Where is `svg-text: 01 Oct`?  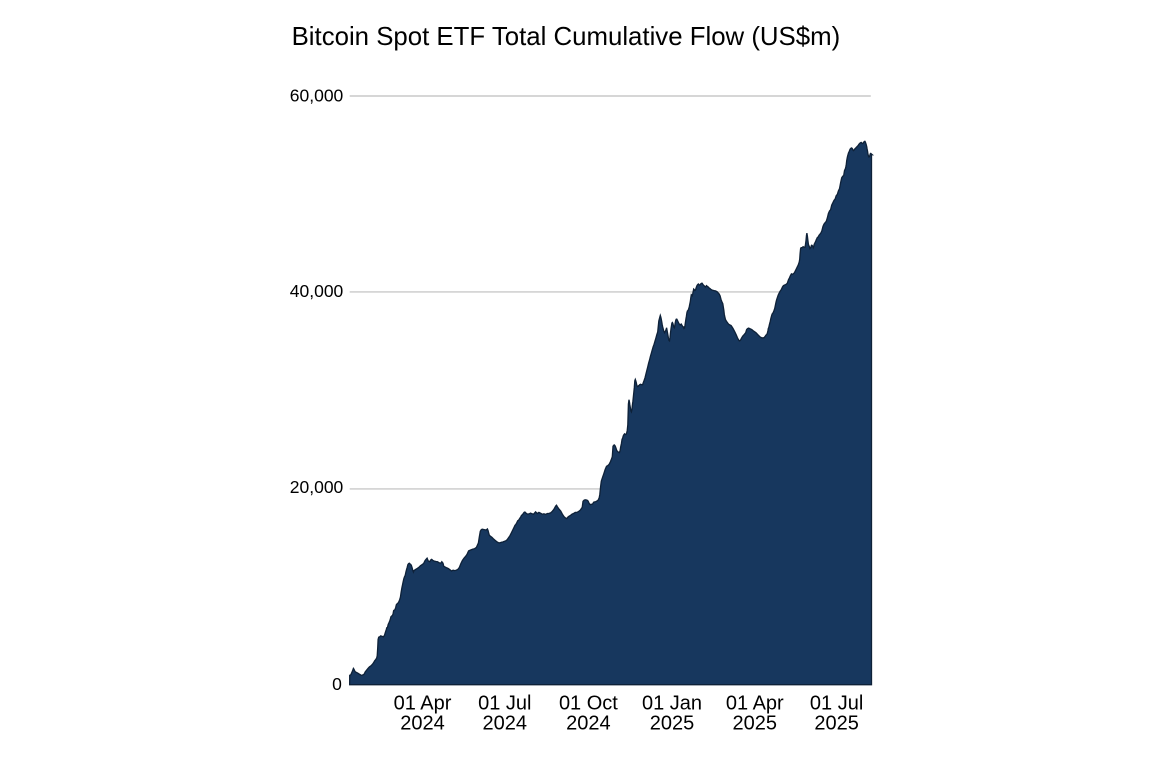 svg-text: 01 Oct is located at coordinates (588, 703).